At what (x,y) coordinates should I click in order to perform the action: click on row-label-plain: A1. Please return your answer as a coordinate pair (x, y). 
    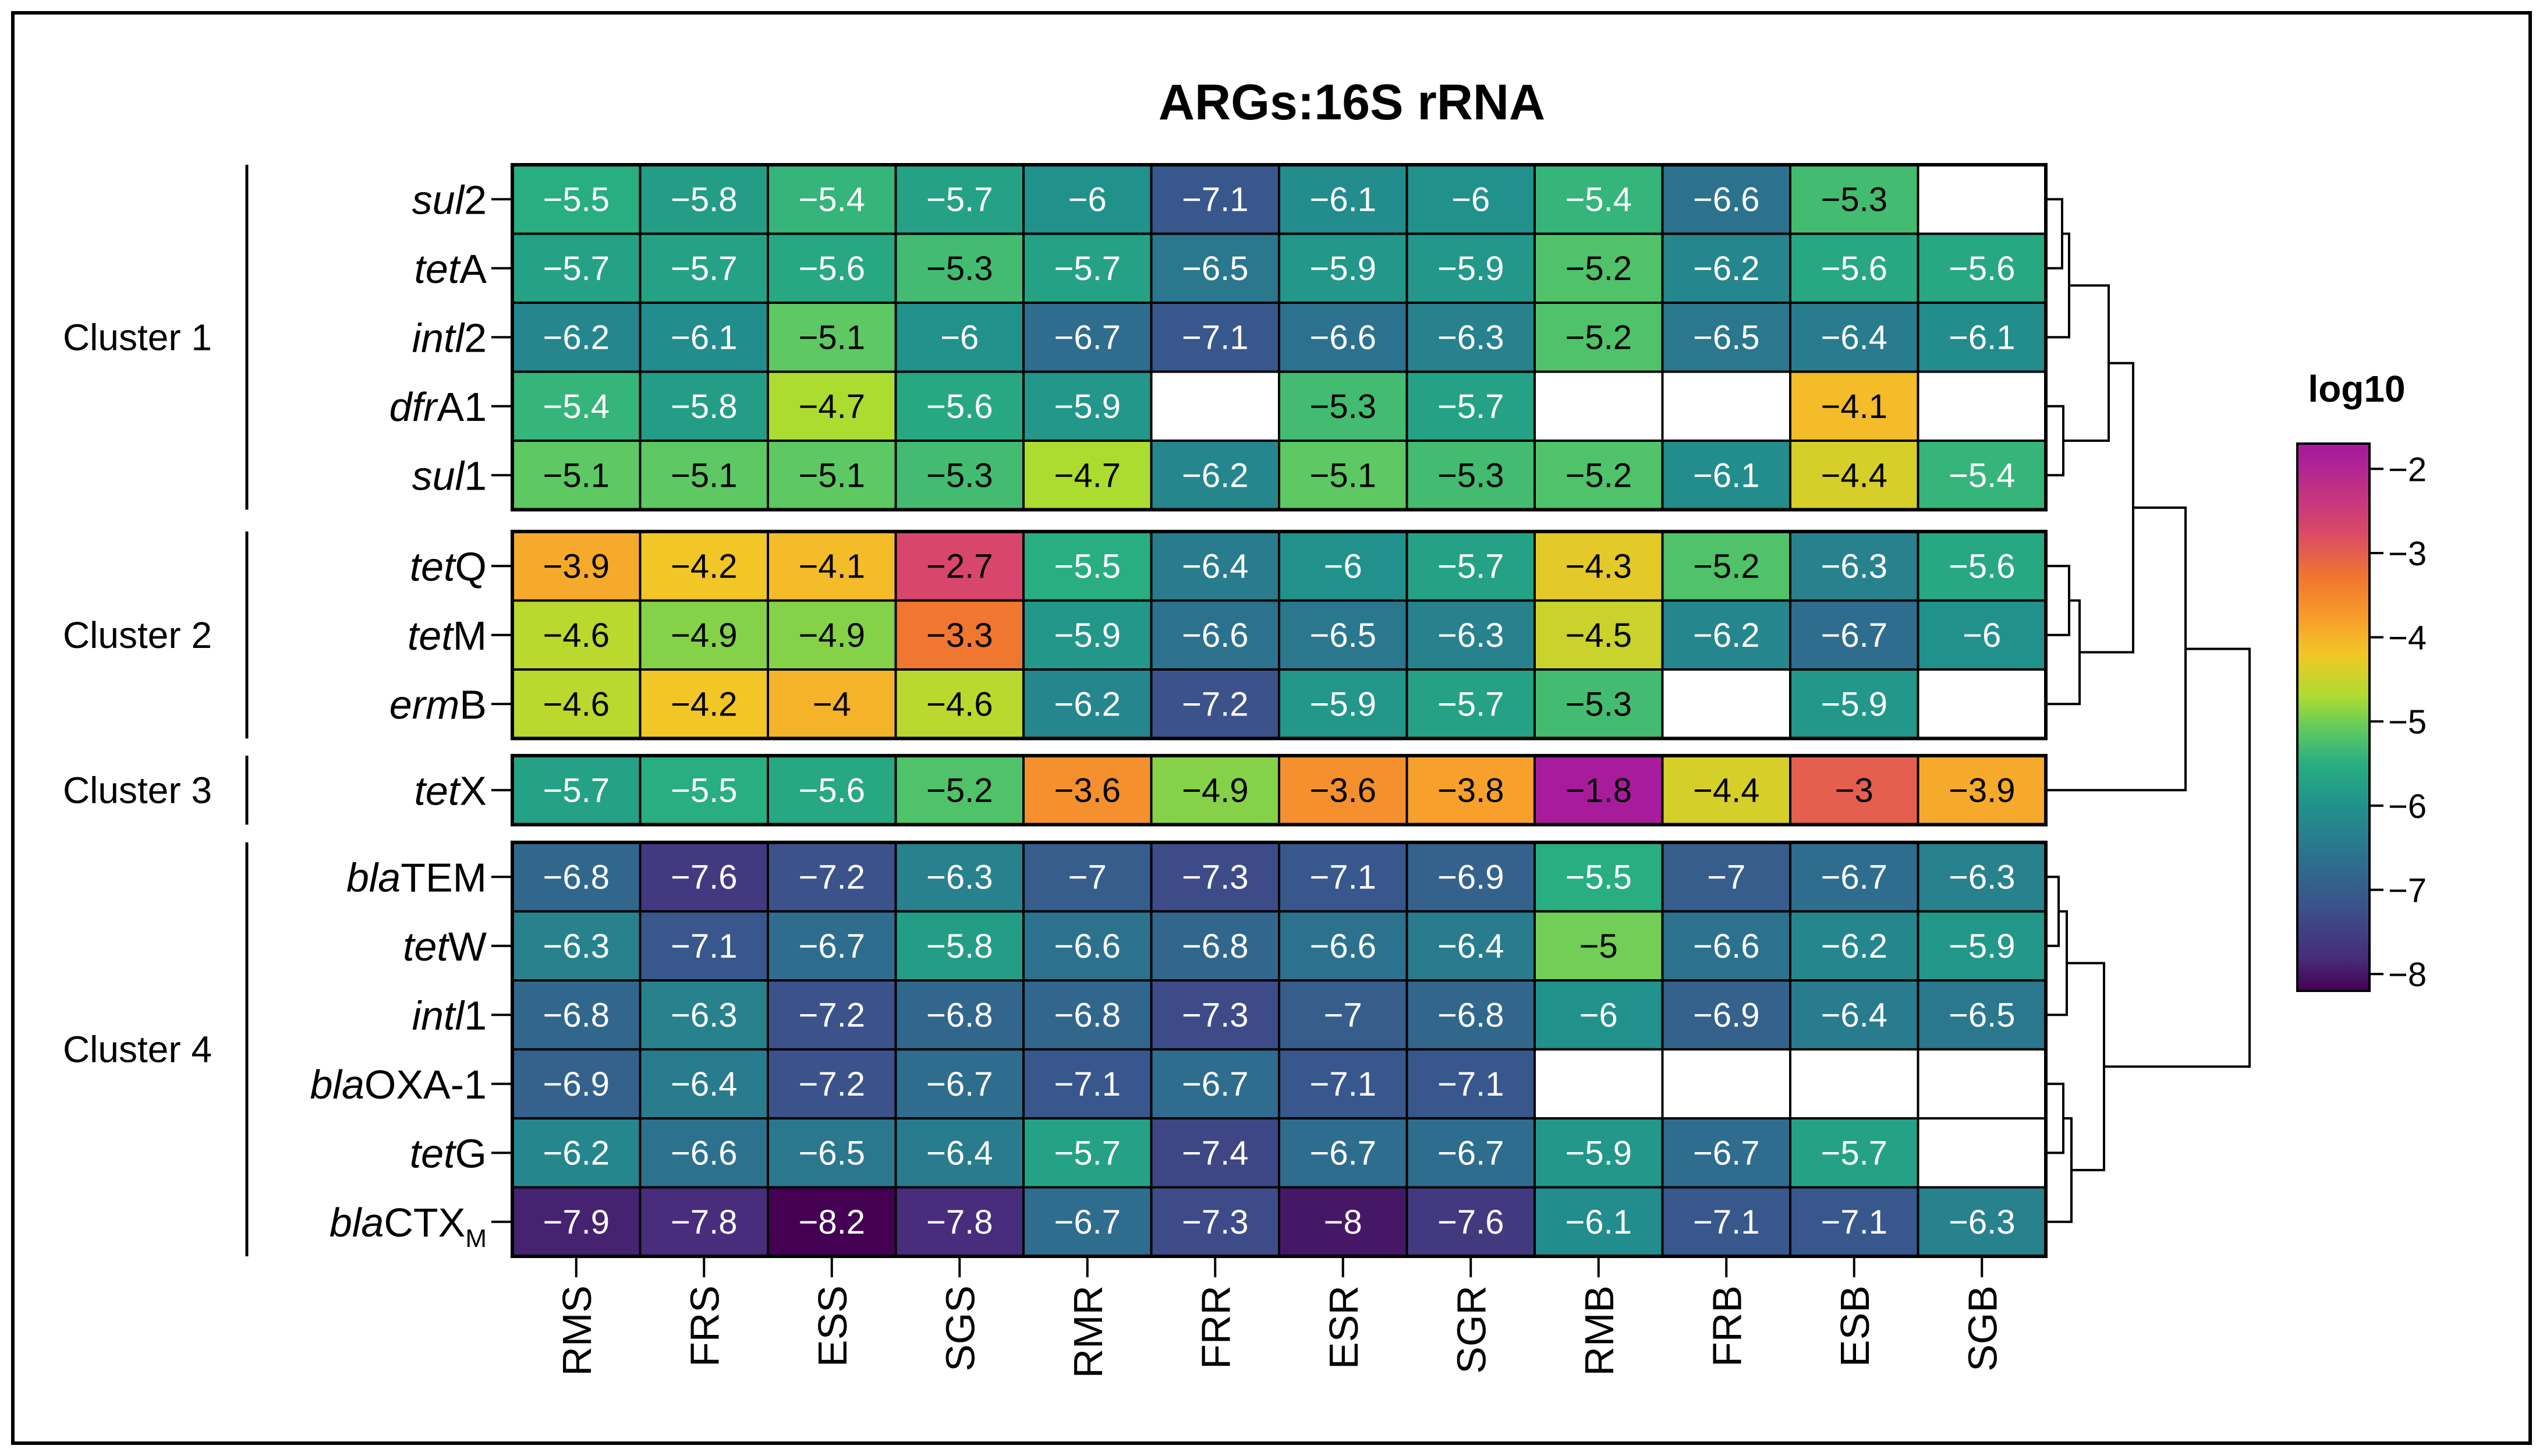
    Looking at the image, I should click on (462, 407).